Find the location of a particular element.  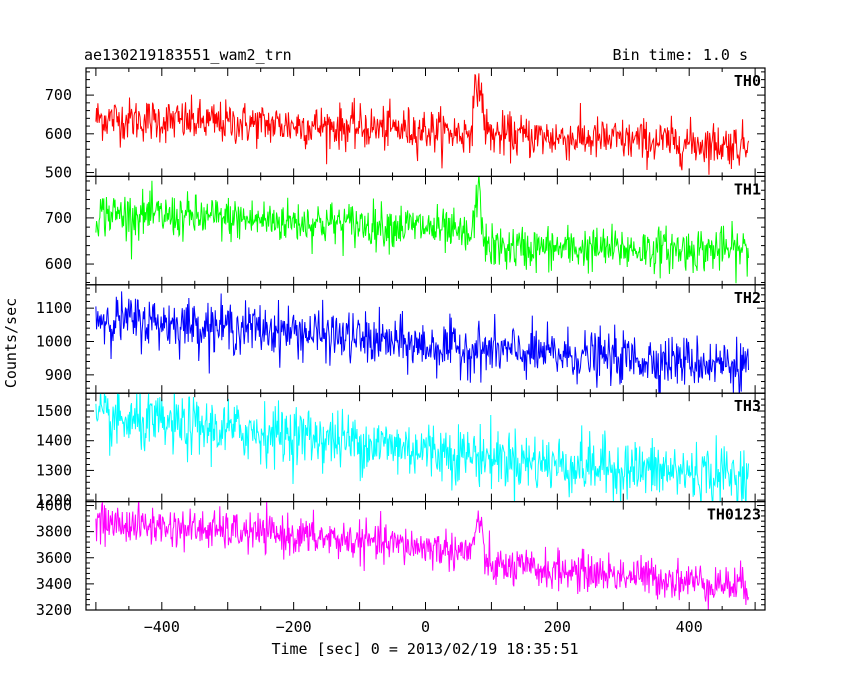

x-tick-label: −400 is located at coordinates (162, 627).